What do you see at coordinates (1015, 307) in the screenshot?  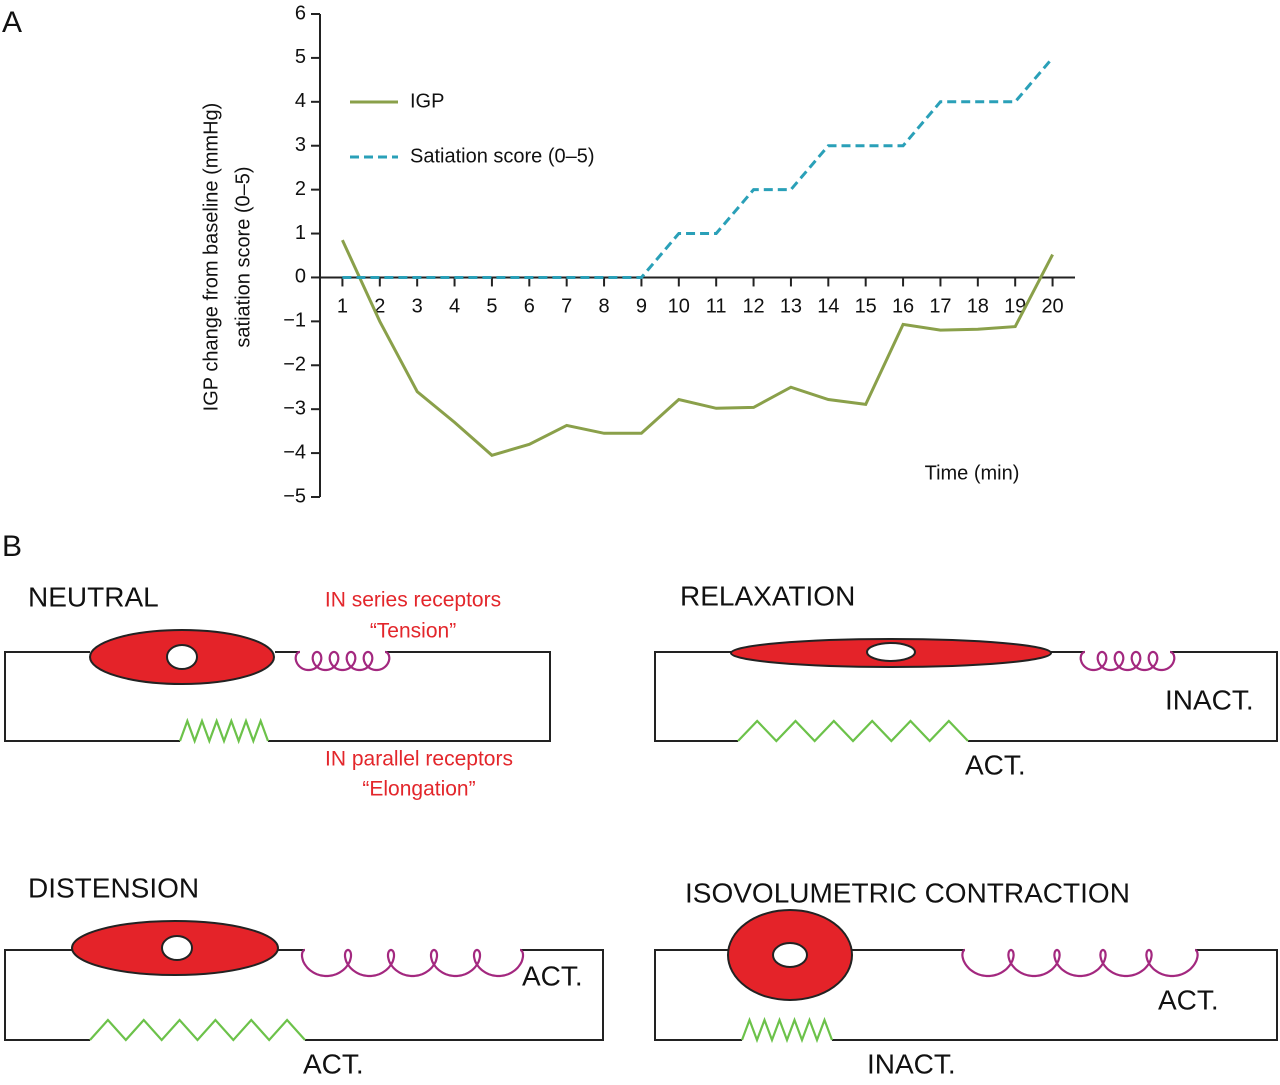 I see `x-tick-label: 19` at bounding box center [1015, 307].